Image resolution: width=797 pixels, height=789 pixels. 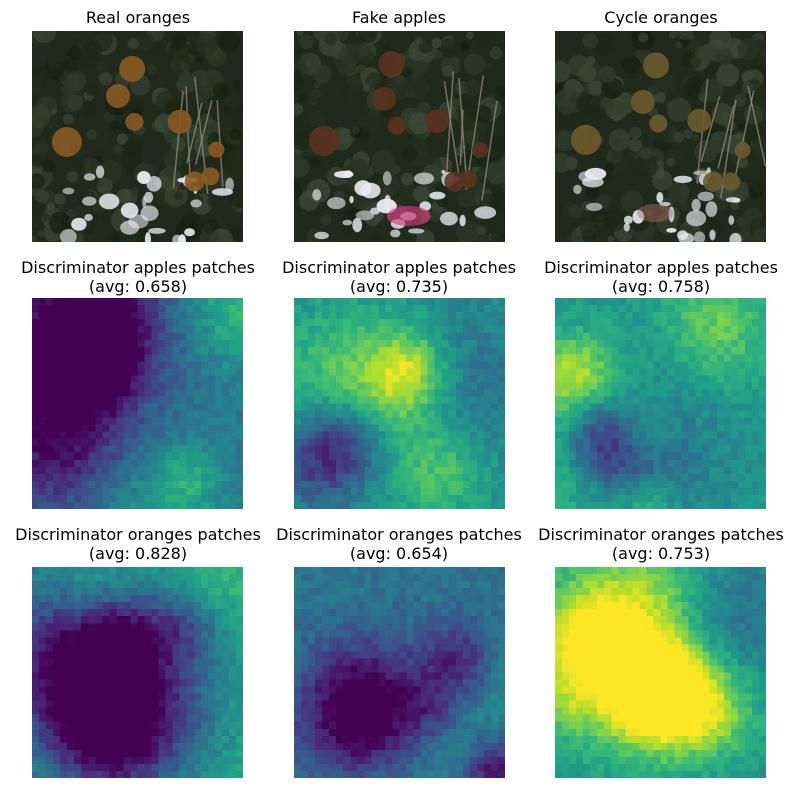 I want to click on panel-avg-text: (avg: 0.828), so click(x=138, y=553).